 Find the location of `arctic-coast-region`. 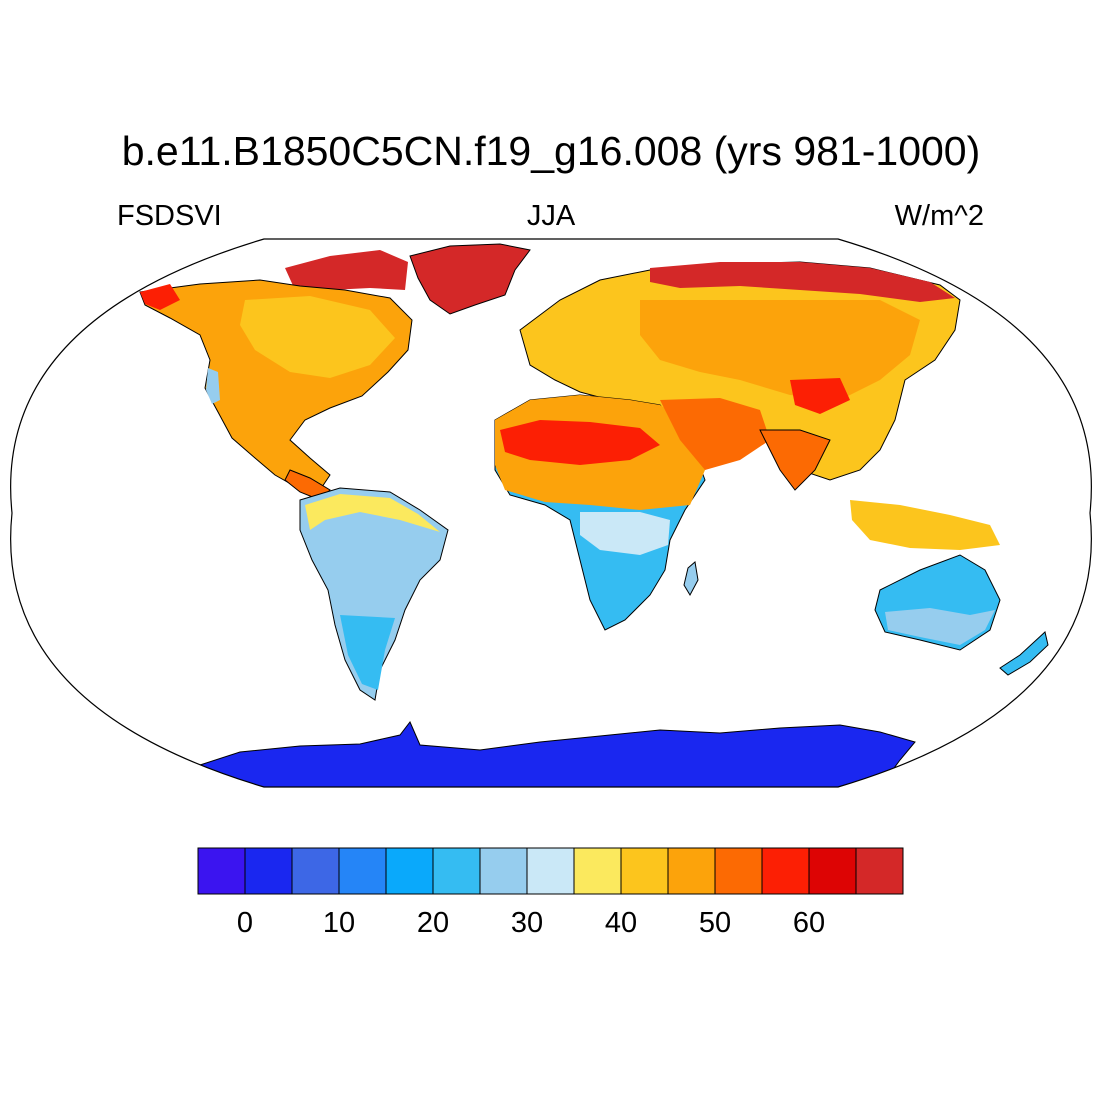

arctic-coast-region is located at coordinates (802, 282).